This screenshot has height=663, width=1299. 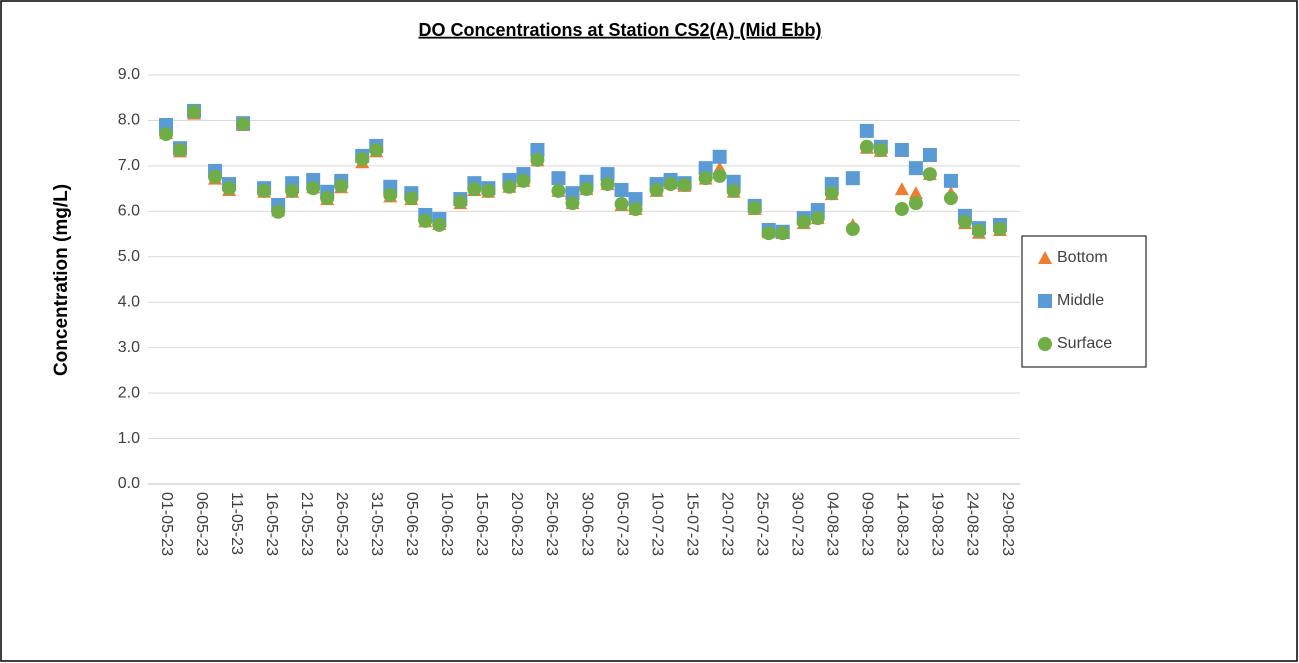 What do you see at coordinates (1082, 257) in the screenshot?
I see `legend-label: Bottom` at bounding box center [1082, 257].